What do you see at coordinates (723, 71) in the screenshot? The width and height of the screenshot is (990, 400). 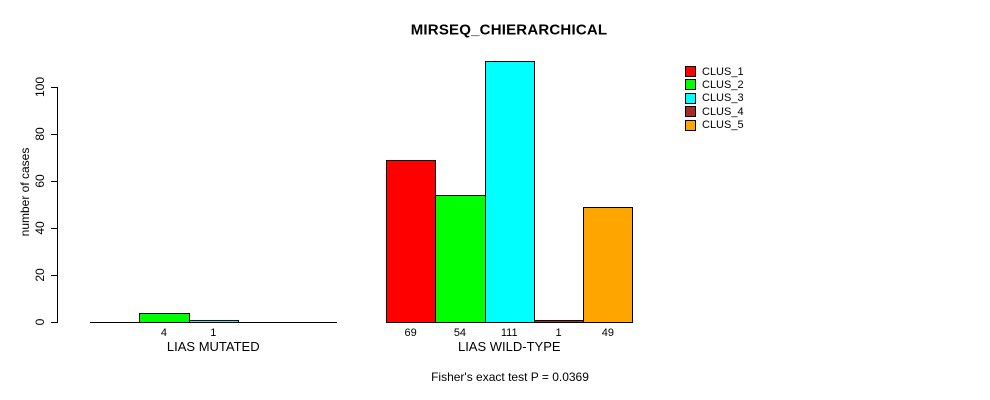 I see `legend-label: CLUS_1` at bounding box center [723, 71].